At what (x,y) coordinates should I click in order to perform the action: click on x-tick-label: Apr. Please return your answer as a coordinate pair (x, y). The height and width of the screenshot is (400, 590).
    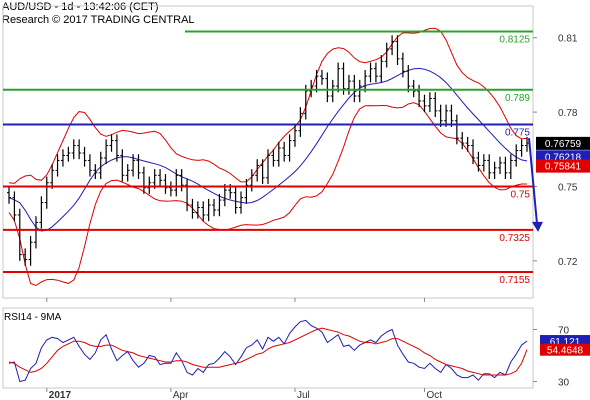
    Looking at the image, I should click on (181, 395).